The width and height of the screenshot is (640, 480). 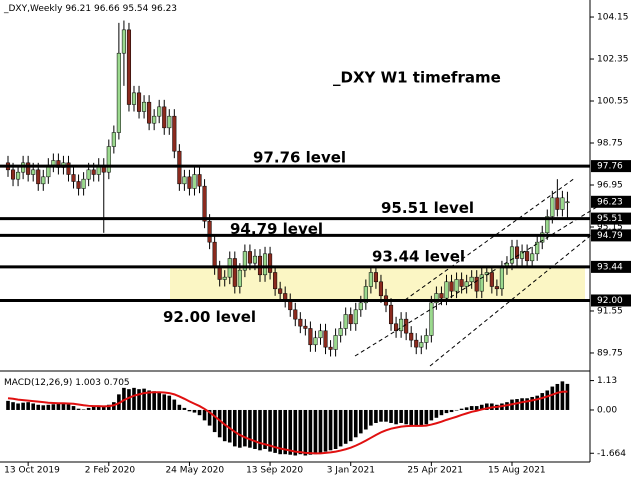 I want to click on level-text: 97.76 level, so click(x=299, y=158).